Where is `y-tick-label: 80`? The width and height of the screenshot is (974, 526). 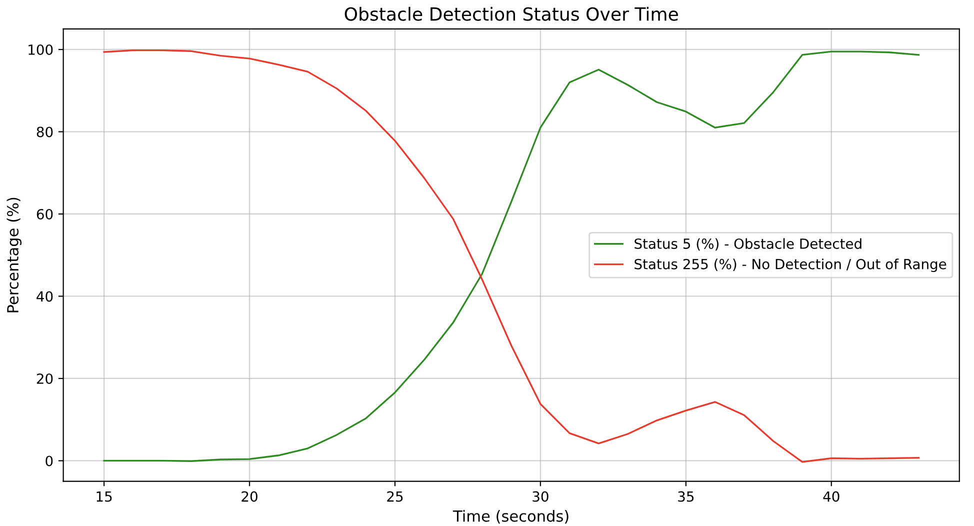
y-tick-label: 80 is located at coordinates (44, 132).